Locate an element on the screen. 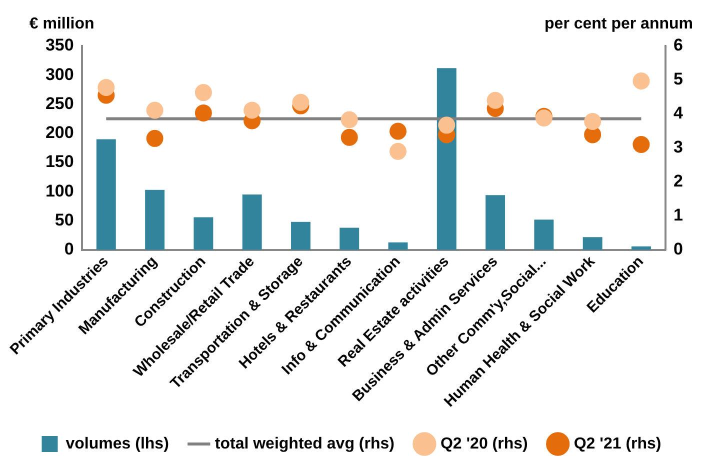 The width and height of the screenshot is (713, 470). legend-label: total weighted avg (rhs) is located at coordinates (304, 443).